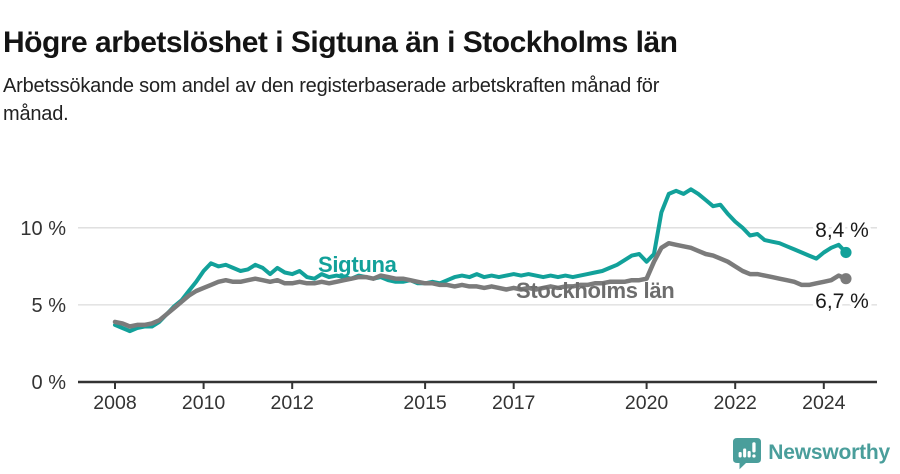 The image size is (900, 474). What do you see at coordinates (846, 252) in the screenshot?
I see `series-end-dot-sigtuna` at bounding box center [846, 252].